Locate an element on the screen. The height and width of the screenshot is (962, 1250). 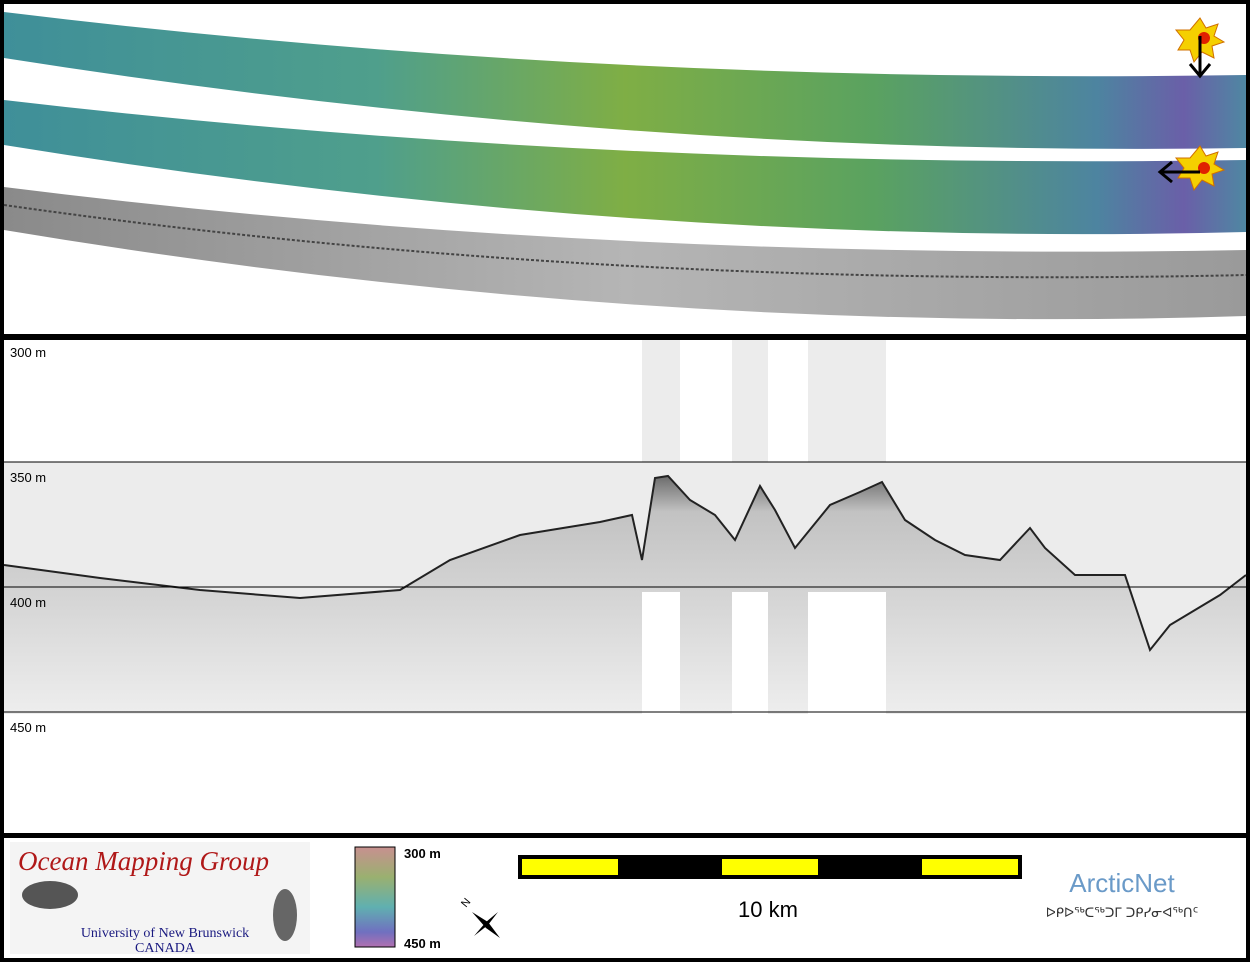
colorbar is located at coordinates (375, 897).